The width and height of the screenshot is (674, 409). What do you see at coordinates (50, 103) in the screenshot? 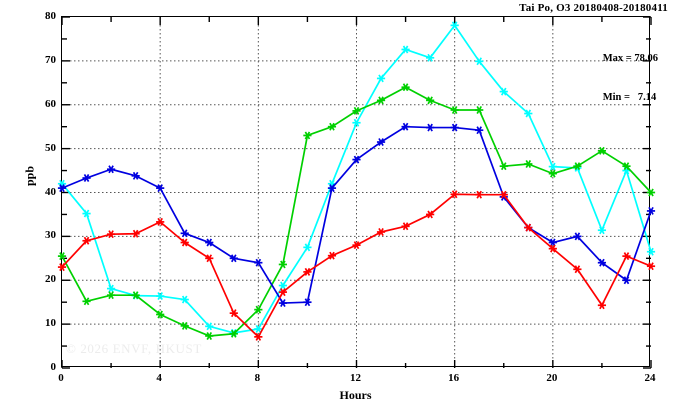
I see `y-tick-label: 60` at bounding box center [50, 103].